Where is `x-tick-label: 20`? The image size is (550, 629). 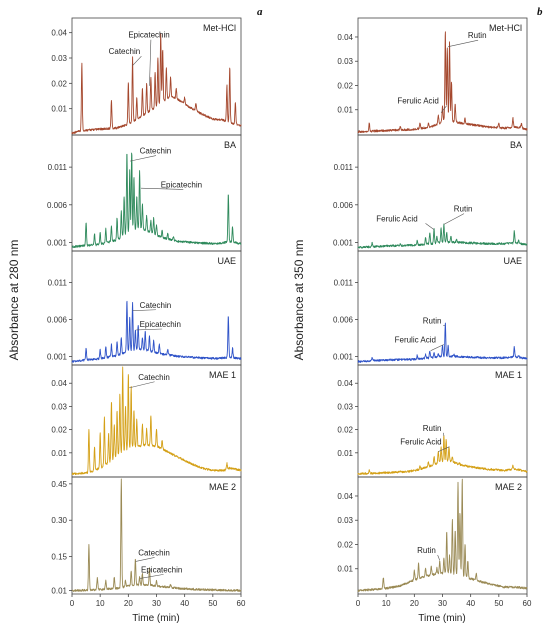
x-tick-label: 20 is located at coordinates (128, 603).